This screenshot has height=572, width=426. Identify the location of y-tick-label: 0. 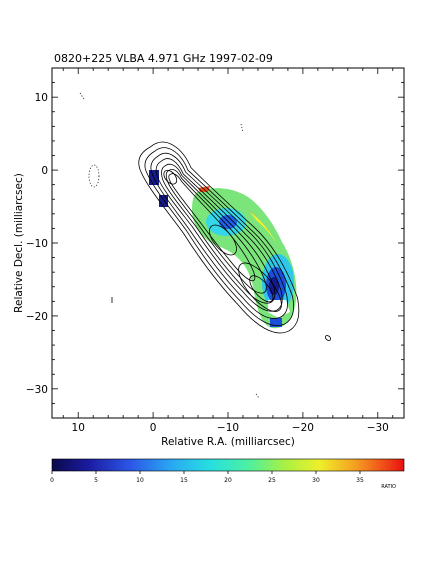
(44, 171).